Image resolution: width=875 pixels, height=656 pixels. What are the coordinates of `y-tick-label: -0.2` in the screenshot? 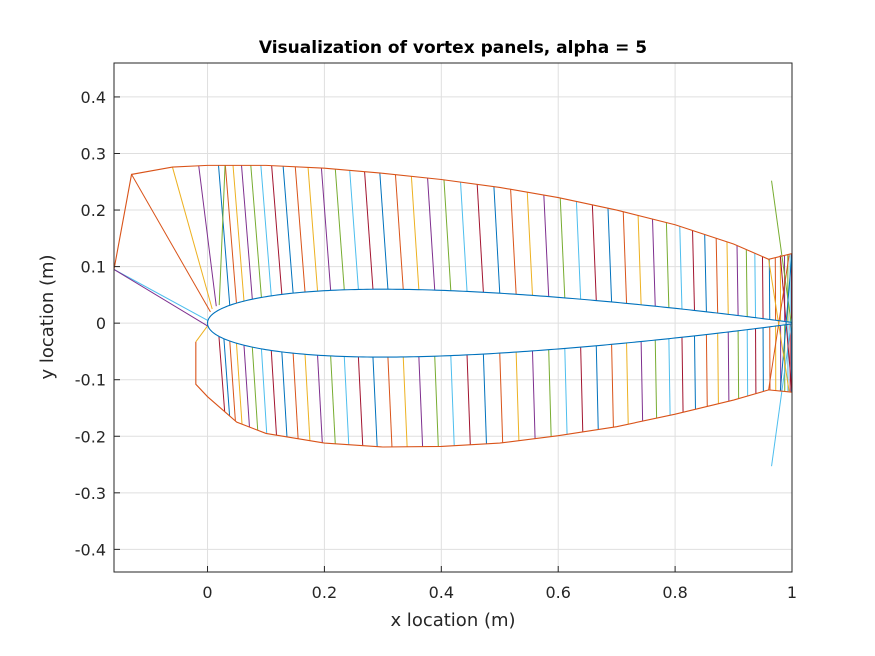 It's located at (90, 436).